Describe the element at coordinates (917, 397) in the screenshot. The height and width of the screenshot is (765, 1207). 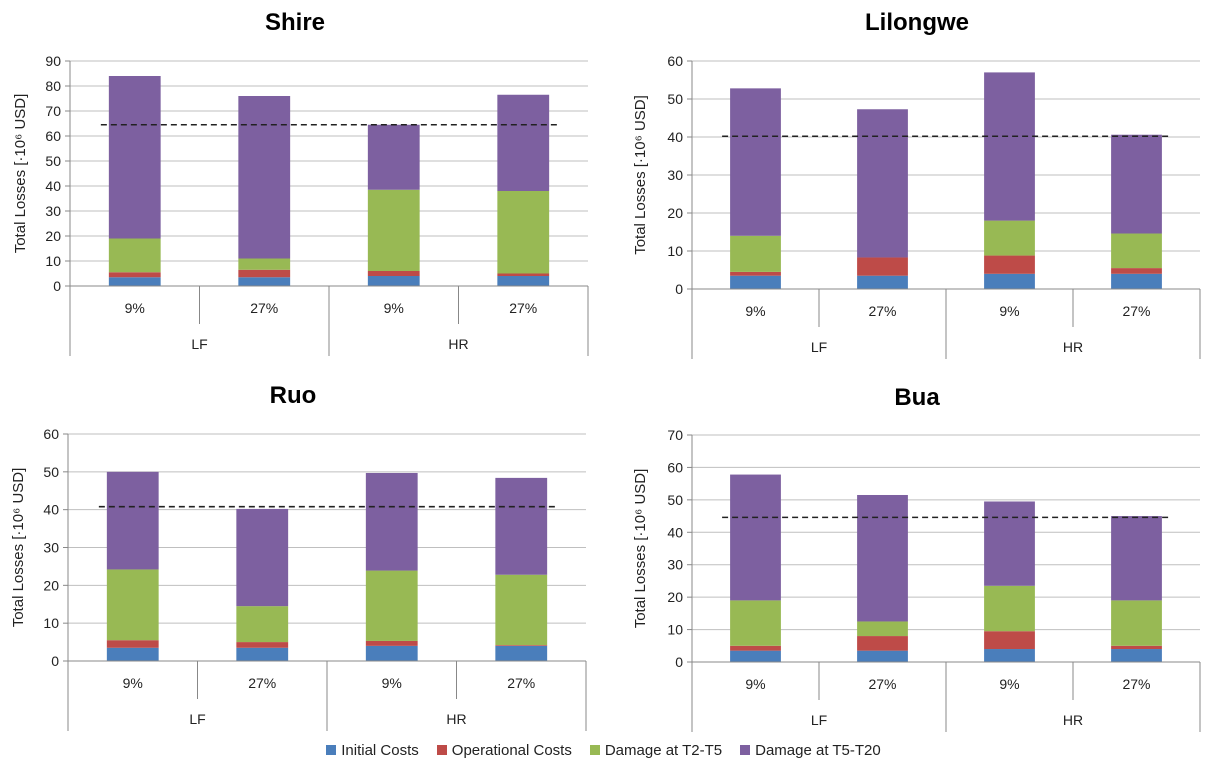
I see `chart-title: Bua` at that location.